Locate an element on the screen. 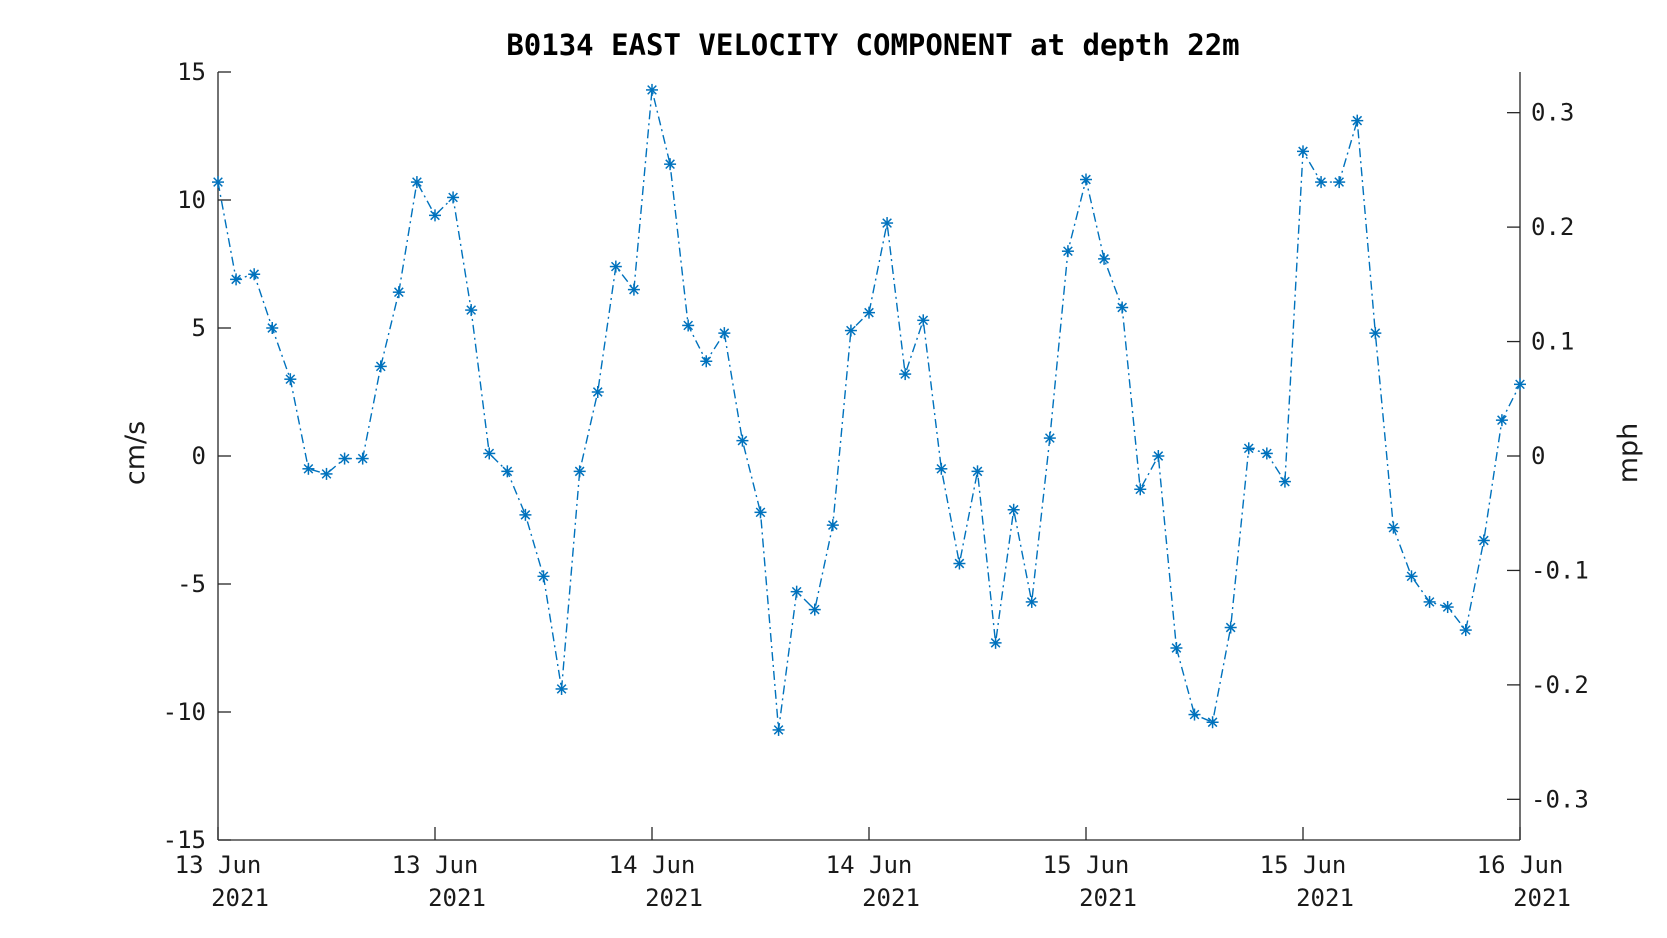  y2-tick-label: 0.2 is located at coordinates (1552, 227).